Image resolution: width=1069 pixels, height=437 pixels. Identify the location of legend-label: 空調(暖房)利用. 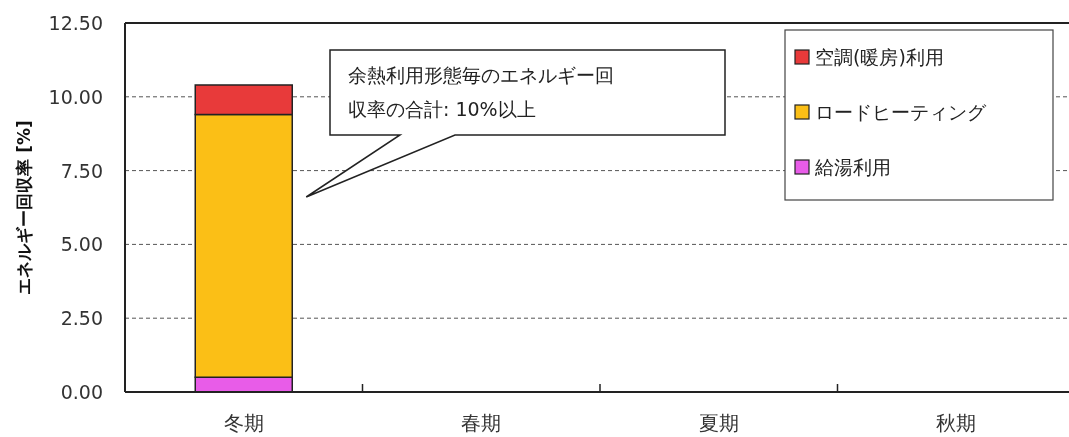
(879, 57).